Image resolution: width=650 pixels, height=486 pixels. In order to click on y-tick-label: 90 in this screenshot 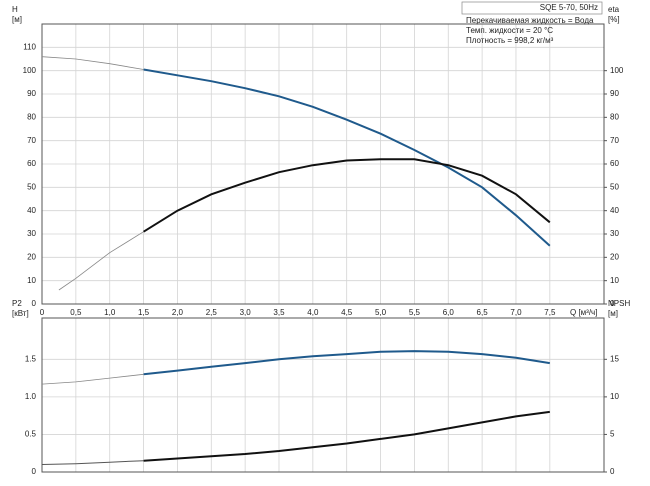, I will do `click(31, 93)`.